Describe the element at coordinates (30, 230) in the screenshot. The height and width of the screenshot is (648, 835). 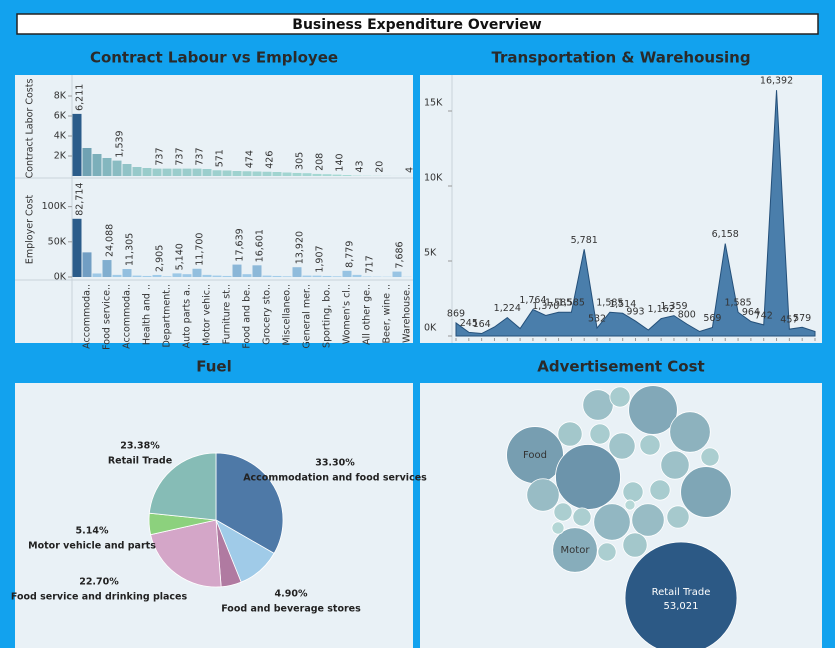
I see `y-axis-title: Employer Cost` at that location.